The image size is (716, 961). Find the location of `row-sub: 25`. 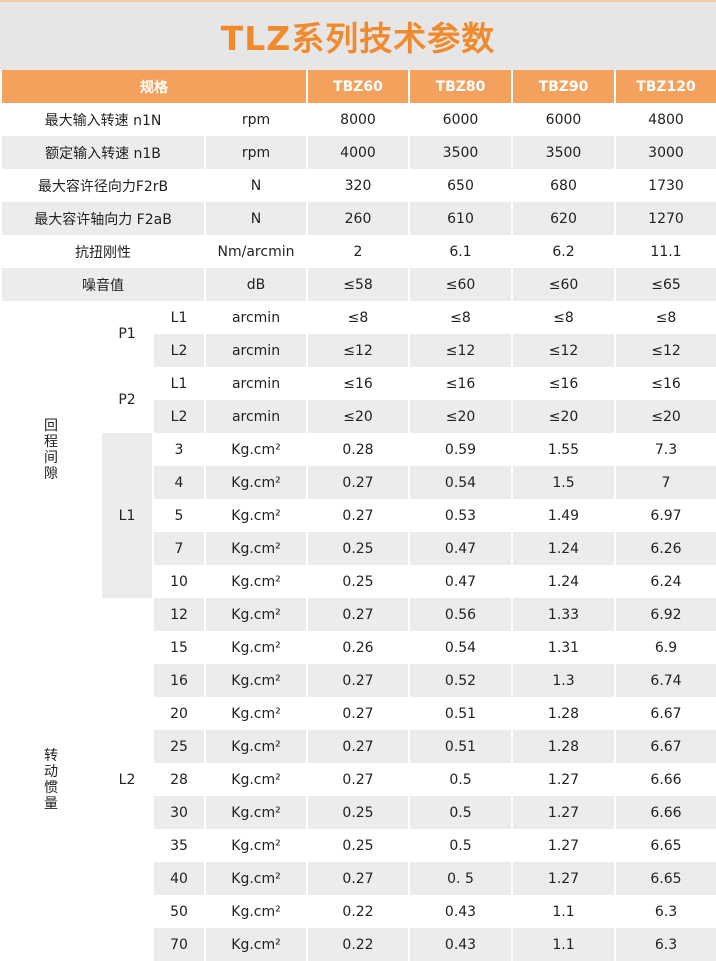

row-sub: 25 is located at coordinates (179, 746).